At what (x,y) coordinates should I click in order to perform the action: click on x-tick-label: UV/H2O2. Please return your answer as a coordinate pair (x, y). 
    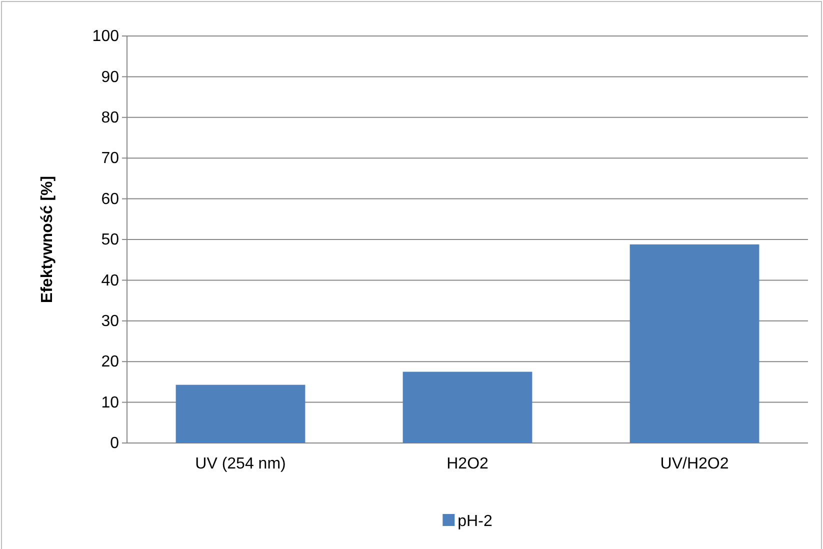
    Looking at the image, I should click on (694, 463).